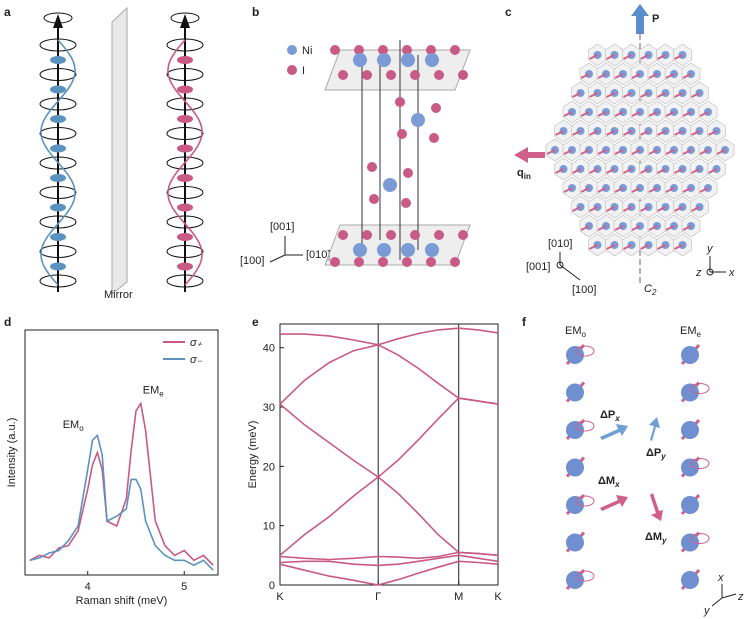 The width and height of the screenshot is (747, 619). Describe the element at coordinates (303, 71) in the screenshot. I see `legend-label: I` at that location.